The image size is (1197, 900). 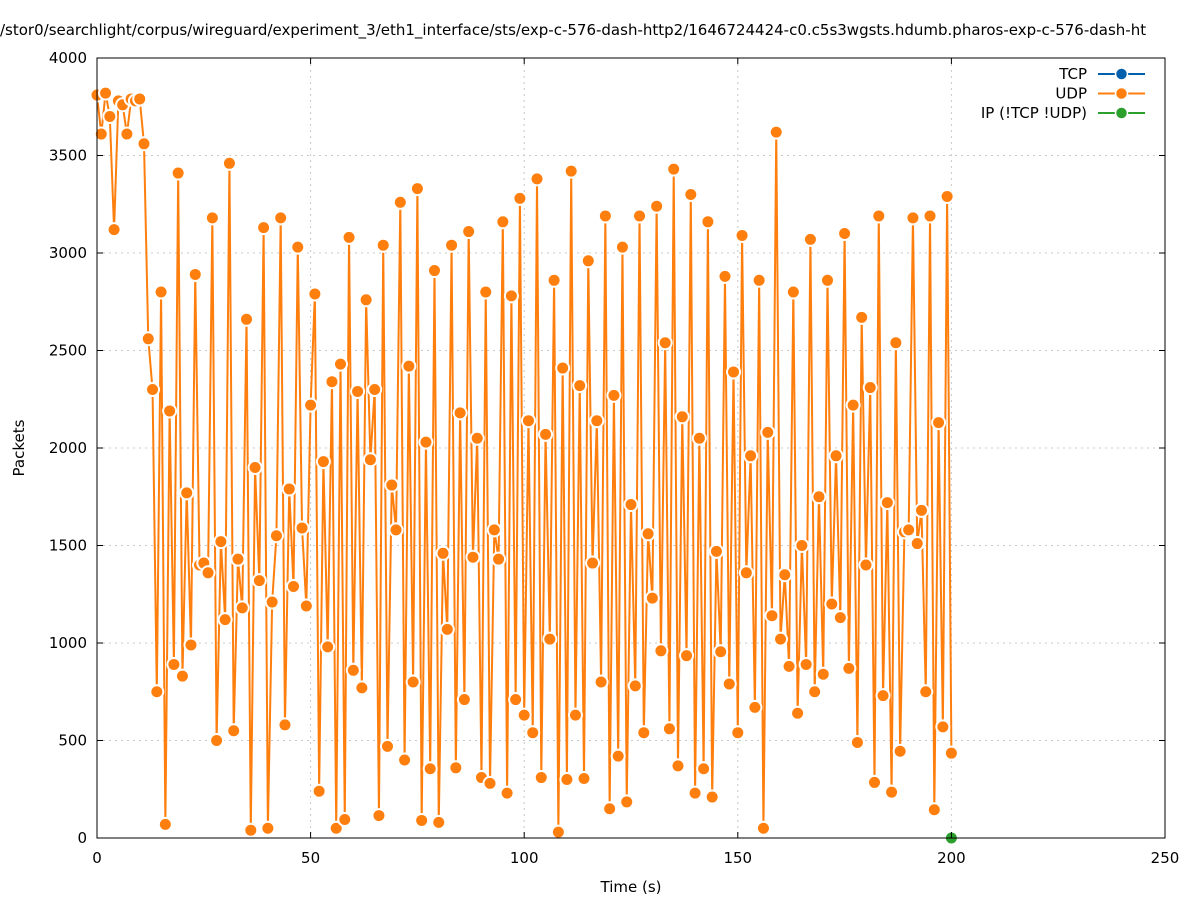 I want to click on legend-marker, so click(x=1121, y=93).